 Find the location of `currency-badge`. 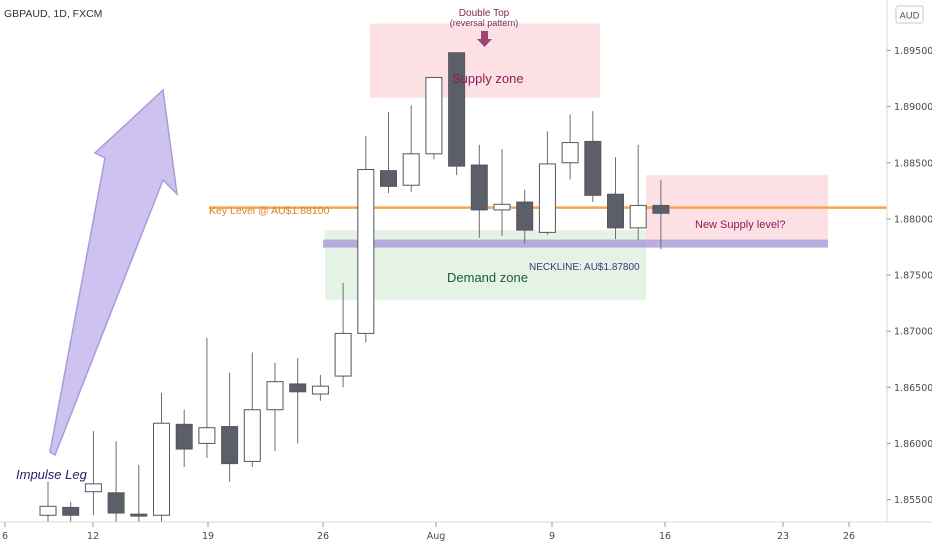

currency-badge is located at coordinates (909, 14).